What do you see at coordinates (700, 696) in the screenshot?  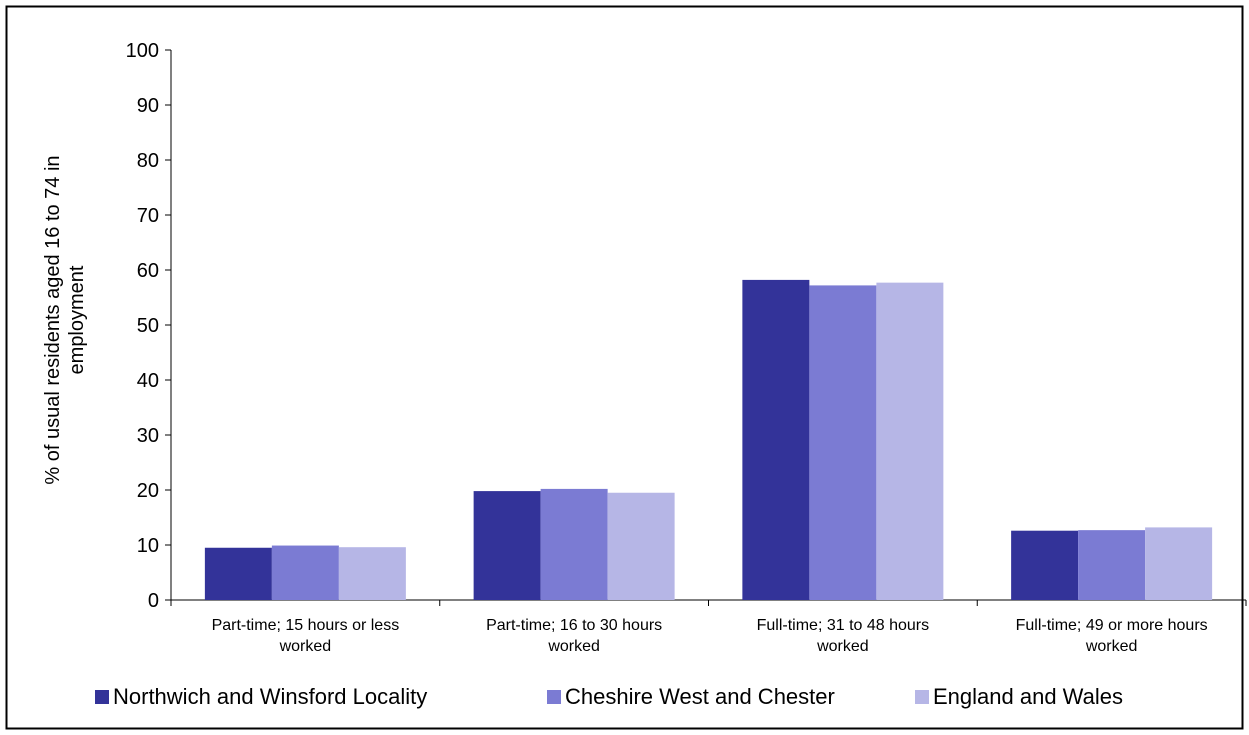 I see `legend-label: Cheshire West and Chester` at bounding box center [700, 696].